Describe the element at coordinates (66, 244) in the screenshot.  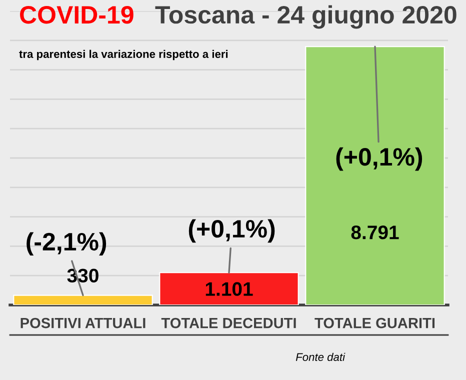
I see `annotation: (-2,1%)` at that location.